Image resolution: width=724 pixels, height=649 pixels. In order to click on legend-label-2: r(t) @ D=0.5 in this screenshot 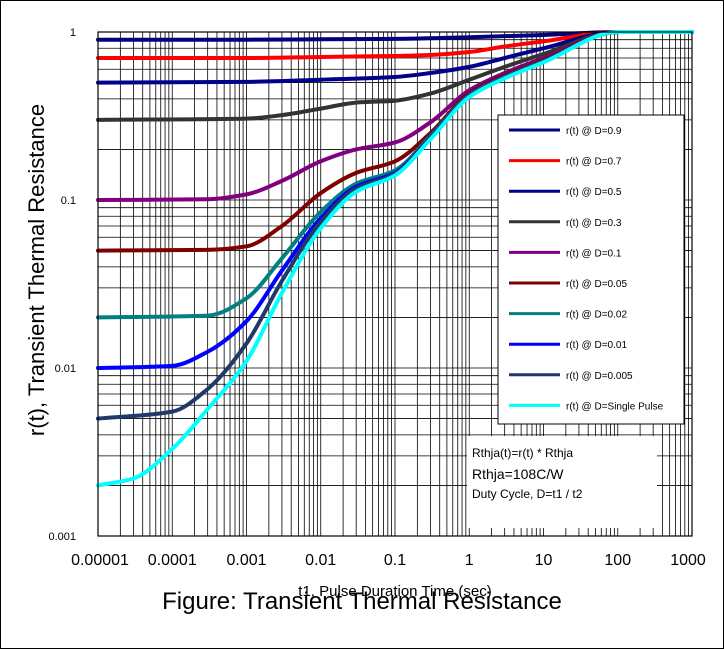, I will do `click(594, 192)`.